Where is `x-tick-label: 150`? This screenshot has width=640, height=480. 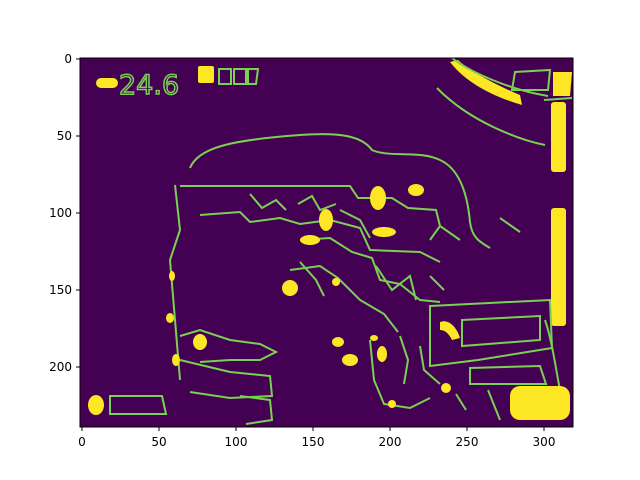 x-tick-label: 150 is located at coordinates (313, 442).